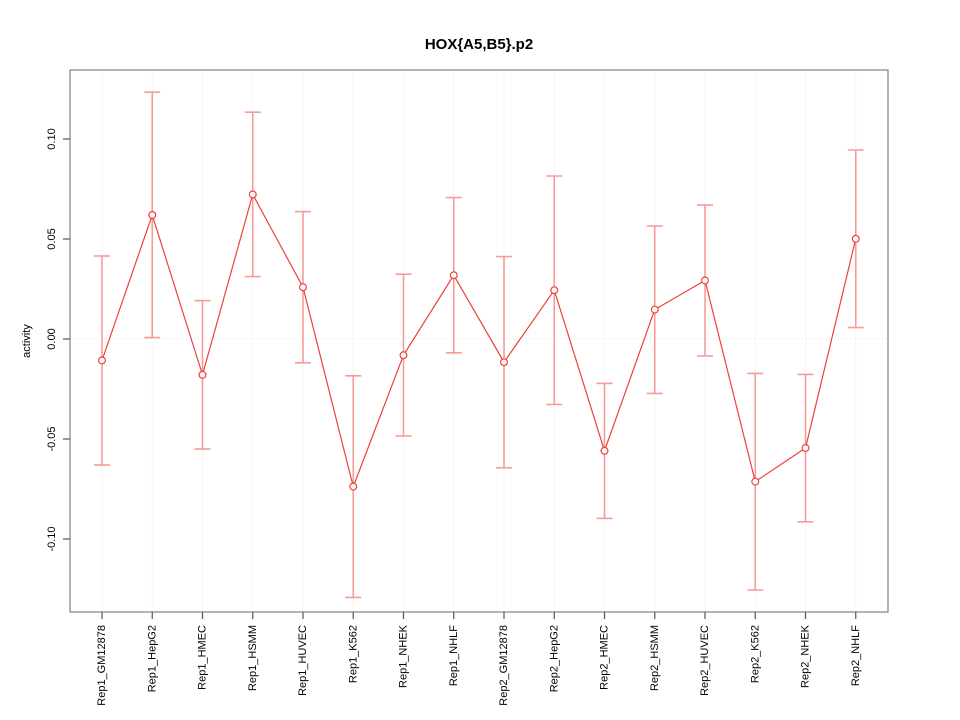 This screenshot has width=960, height=720. Describe the element at coordinates (303, 660) in the screenshot. I see `x-tick-label: Rep1_HUVEC` at that location.